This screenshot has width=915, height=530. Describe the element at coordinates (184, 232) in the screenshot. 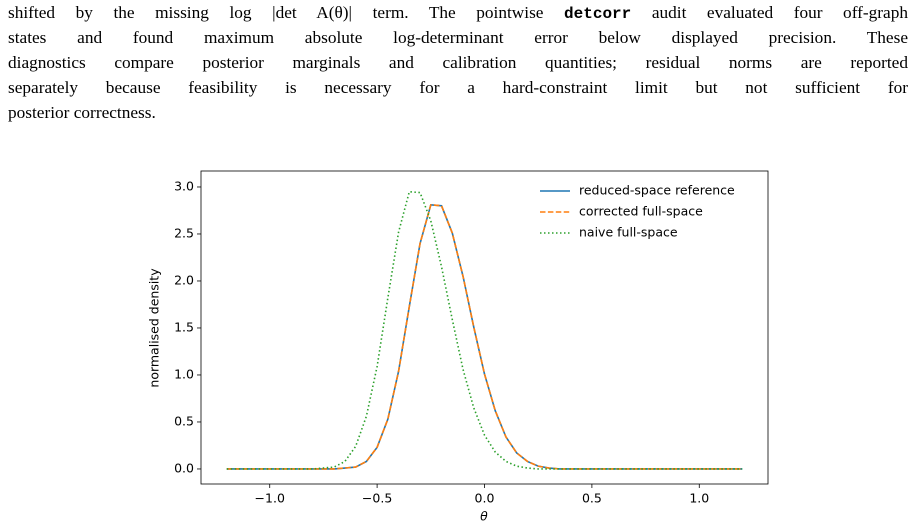

I see `y-tick-label: 2.5` at that location.